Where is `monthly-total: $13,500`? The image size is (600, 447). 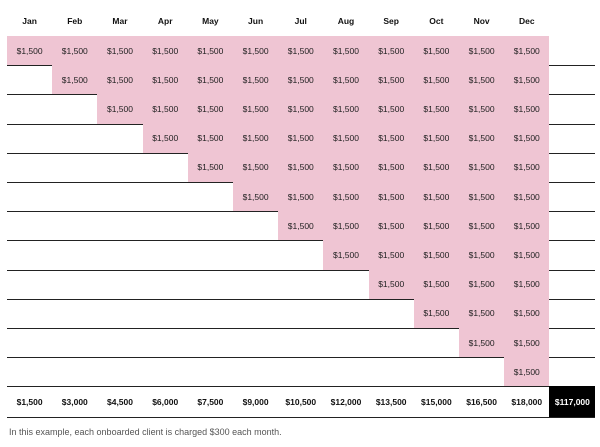 monthly-total: $13,500 is located at coordinates (391, 402).